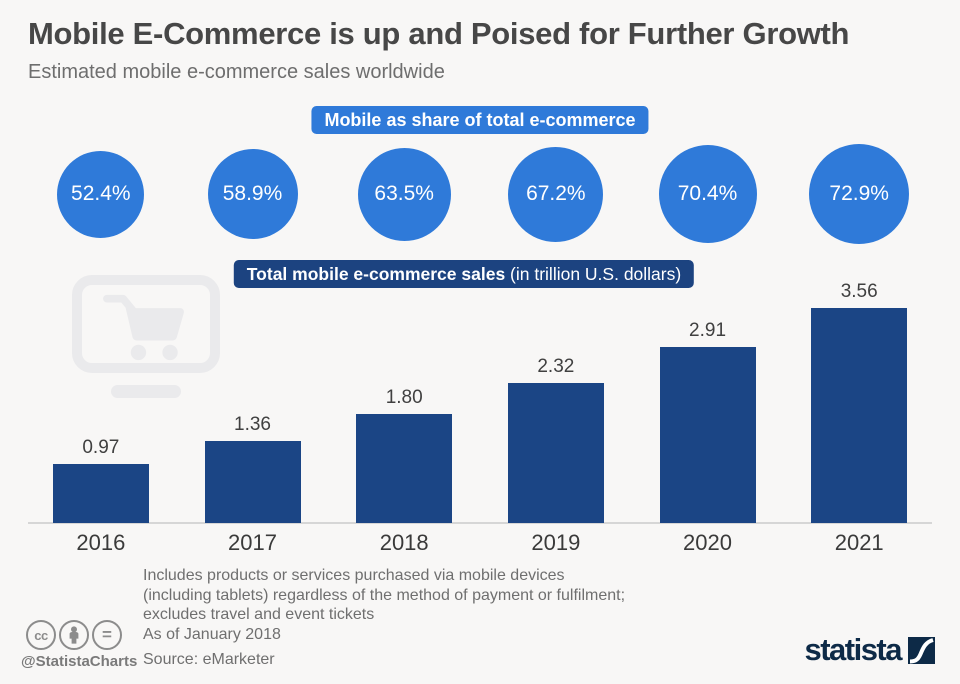  Describe the element at coordinates (921, 650) in the screenshot. I see `statista-logo-mark` at that location.